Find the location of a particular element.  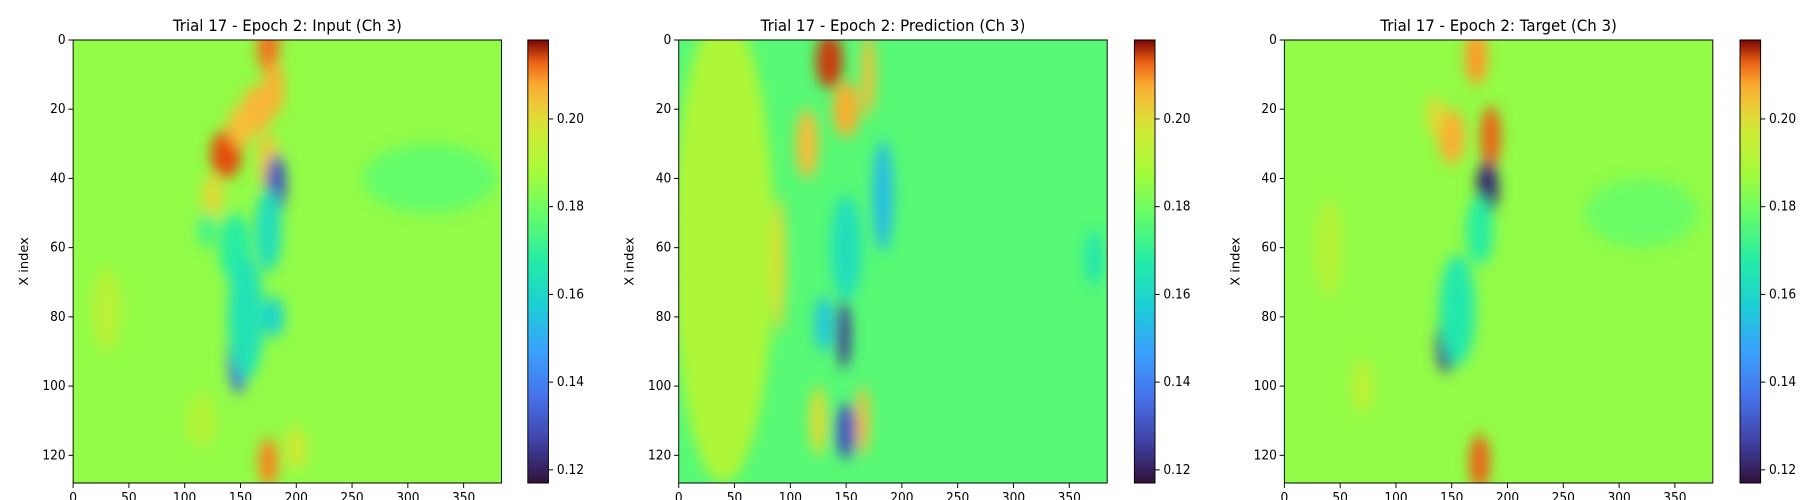

chart-title: Trial 17 - Epoch 2: Target (Ch 3) is located at coordinates (1498, 26).